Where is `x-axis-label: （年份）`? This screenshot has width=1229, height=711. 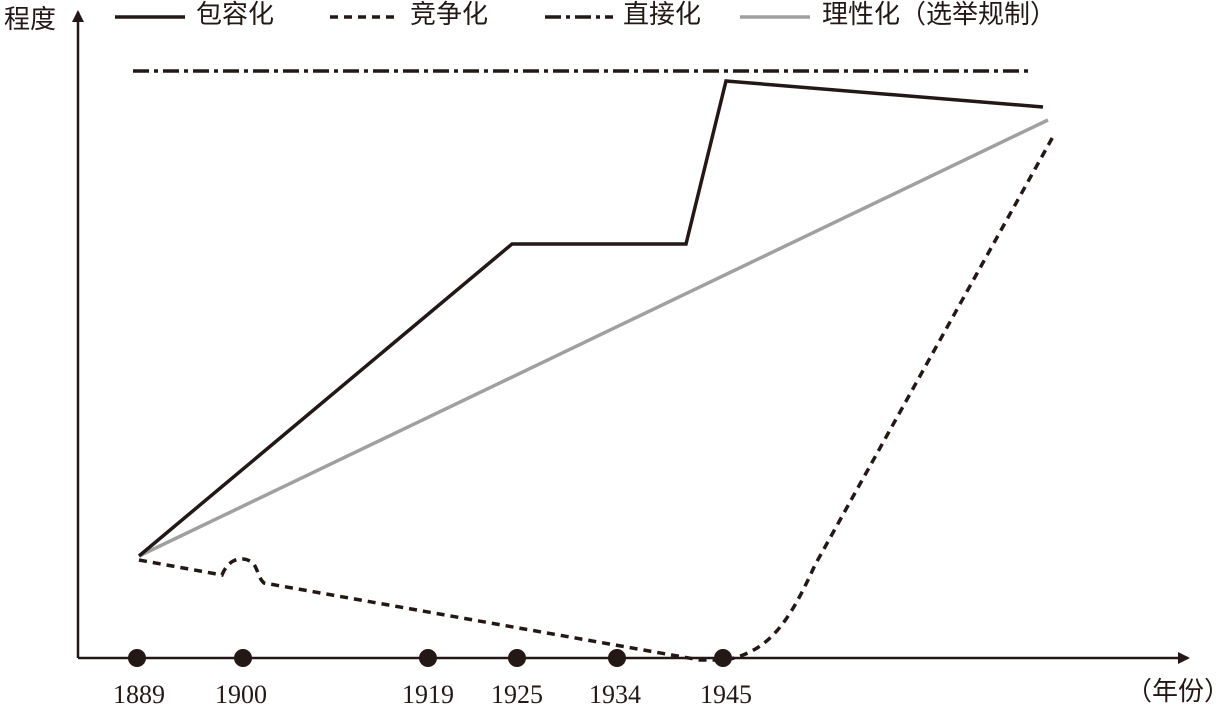
x-axis-label: （年份） is located at coordinates (1177, 691).